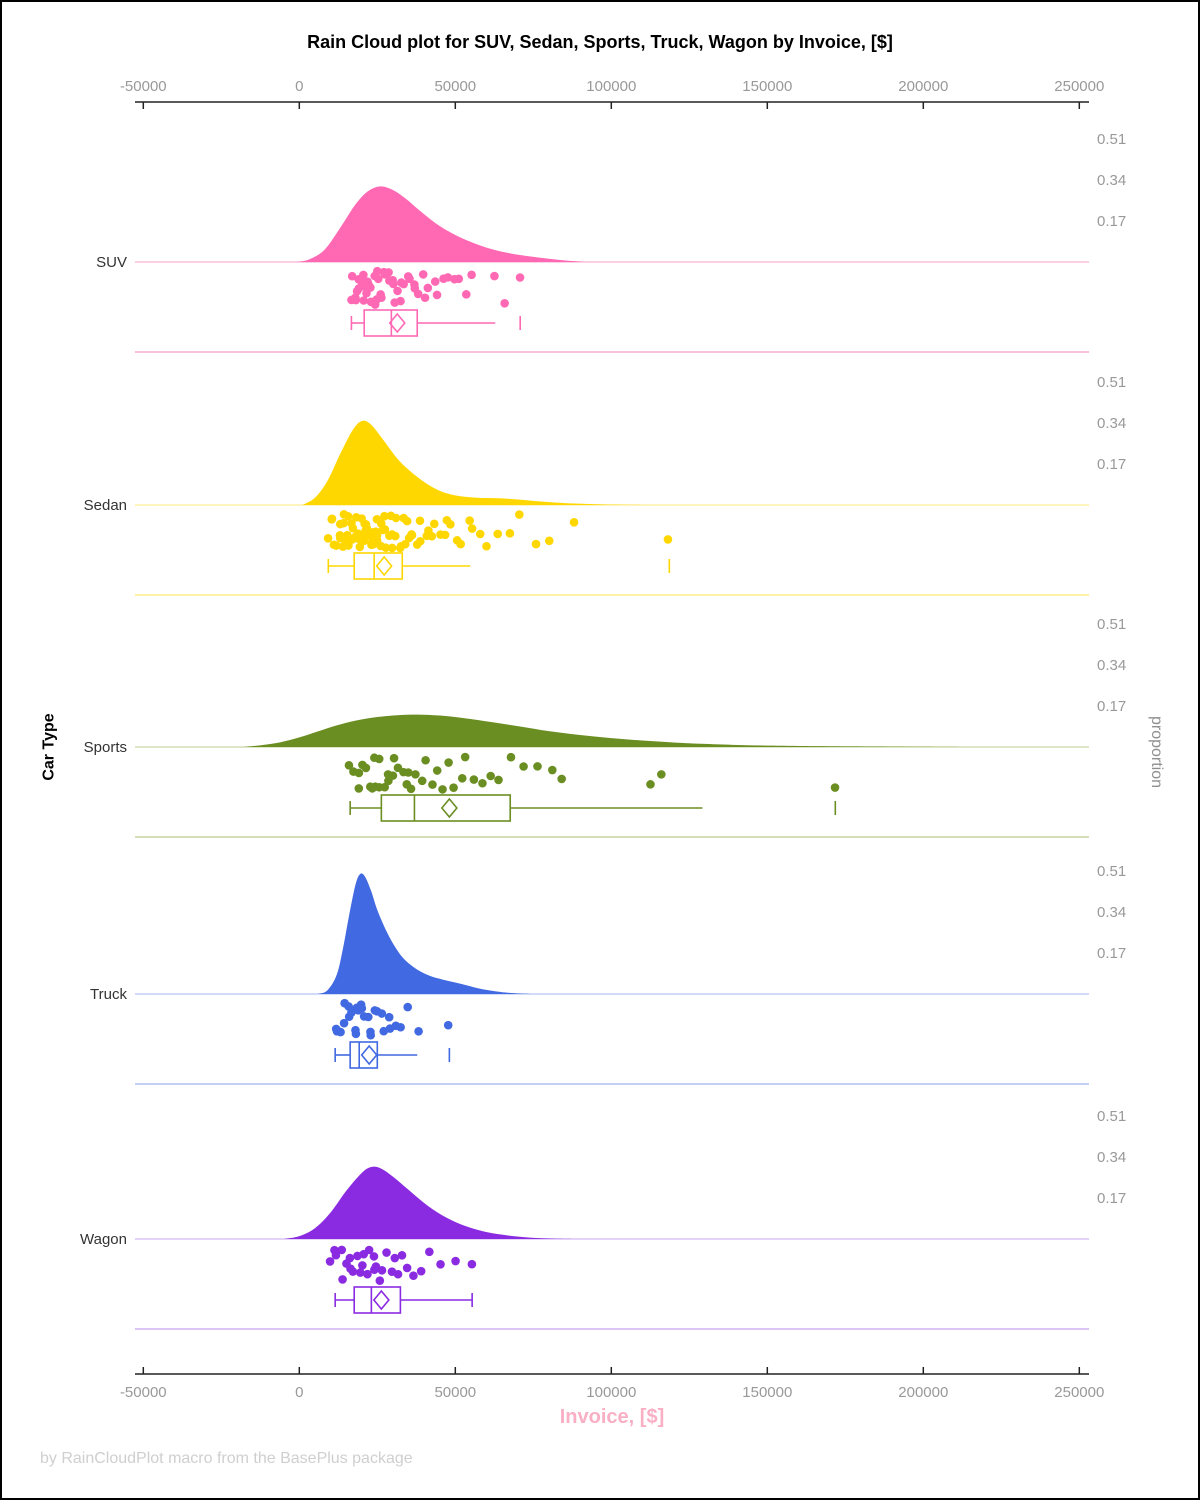 Image resolution: width=1200 pixels, height=1500 pixels. Describe the element at coordinates (1079, 1392) in the screenshot. I see `x-tick-label: 250000` at that location.